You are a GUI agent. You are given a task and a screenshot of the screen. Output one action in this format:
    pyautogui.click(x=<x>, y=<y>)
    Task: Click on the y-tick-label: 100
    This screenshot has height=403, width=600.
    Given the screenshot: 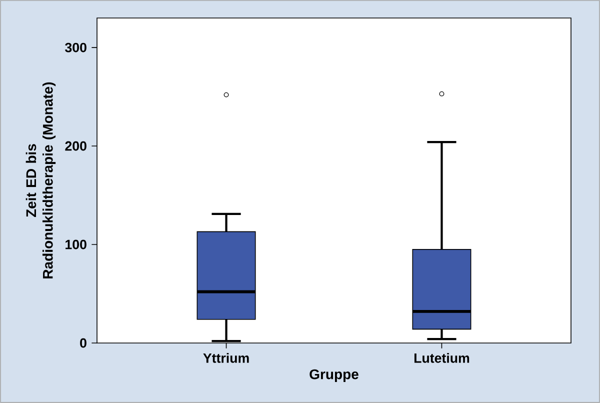 What is the action you would take?
    pyautogui.click(x=76, y=245)
    